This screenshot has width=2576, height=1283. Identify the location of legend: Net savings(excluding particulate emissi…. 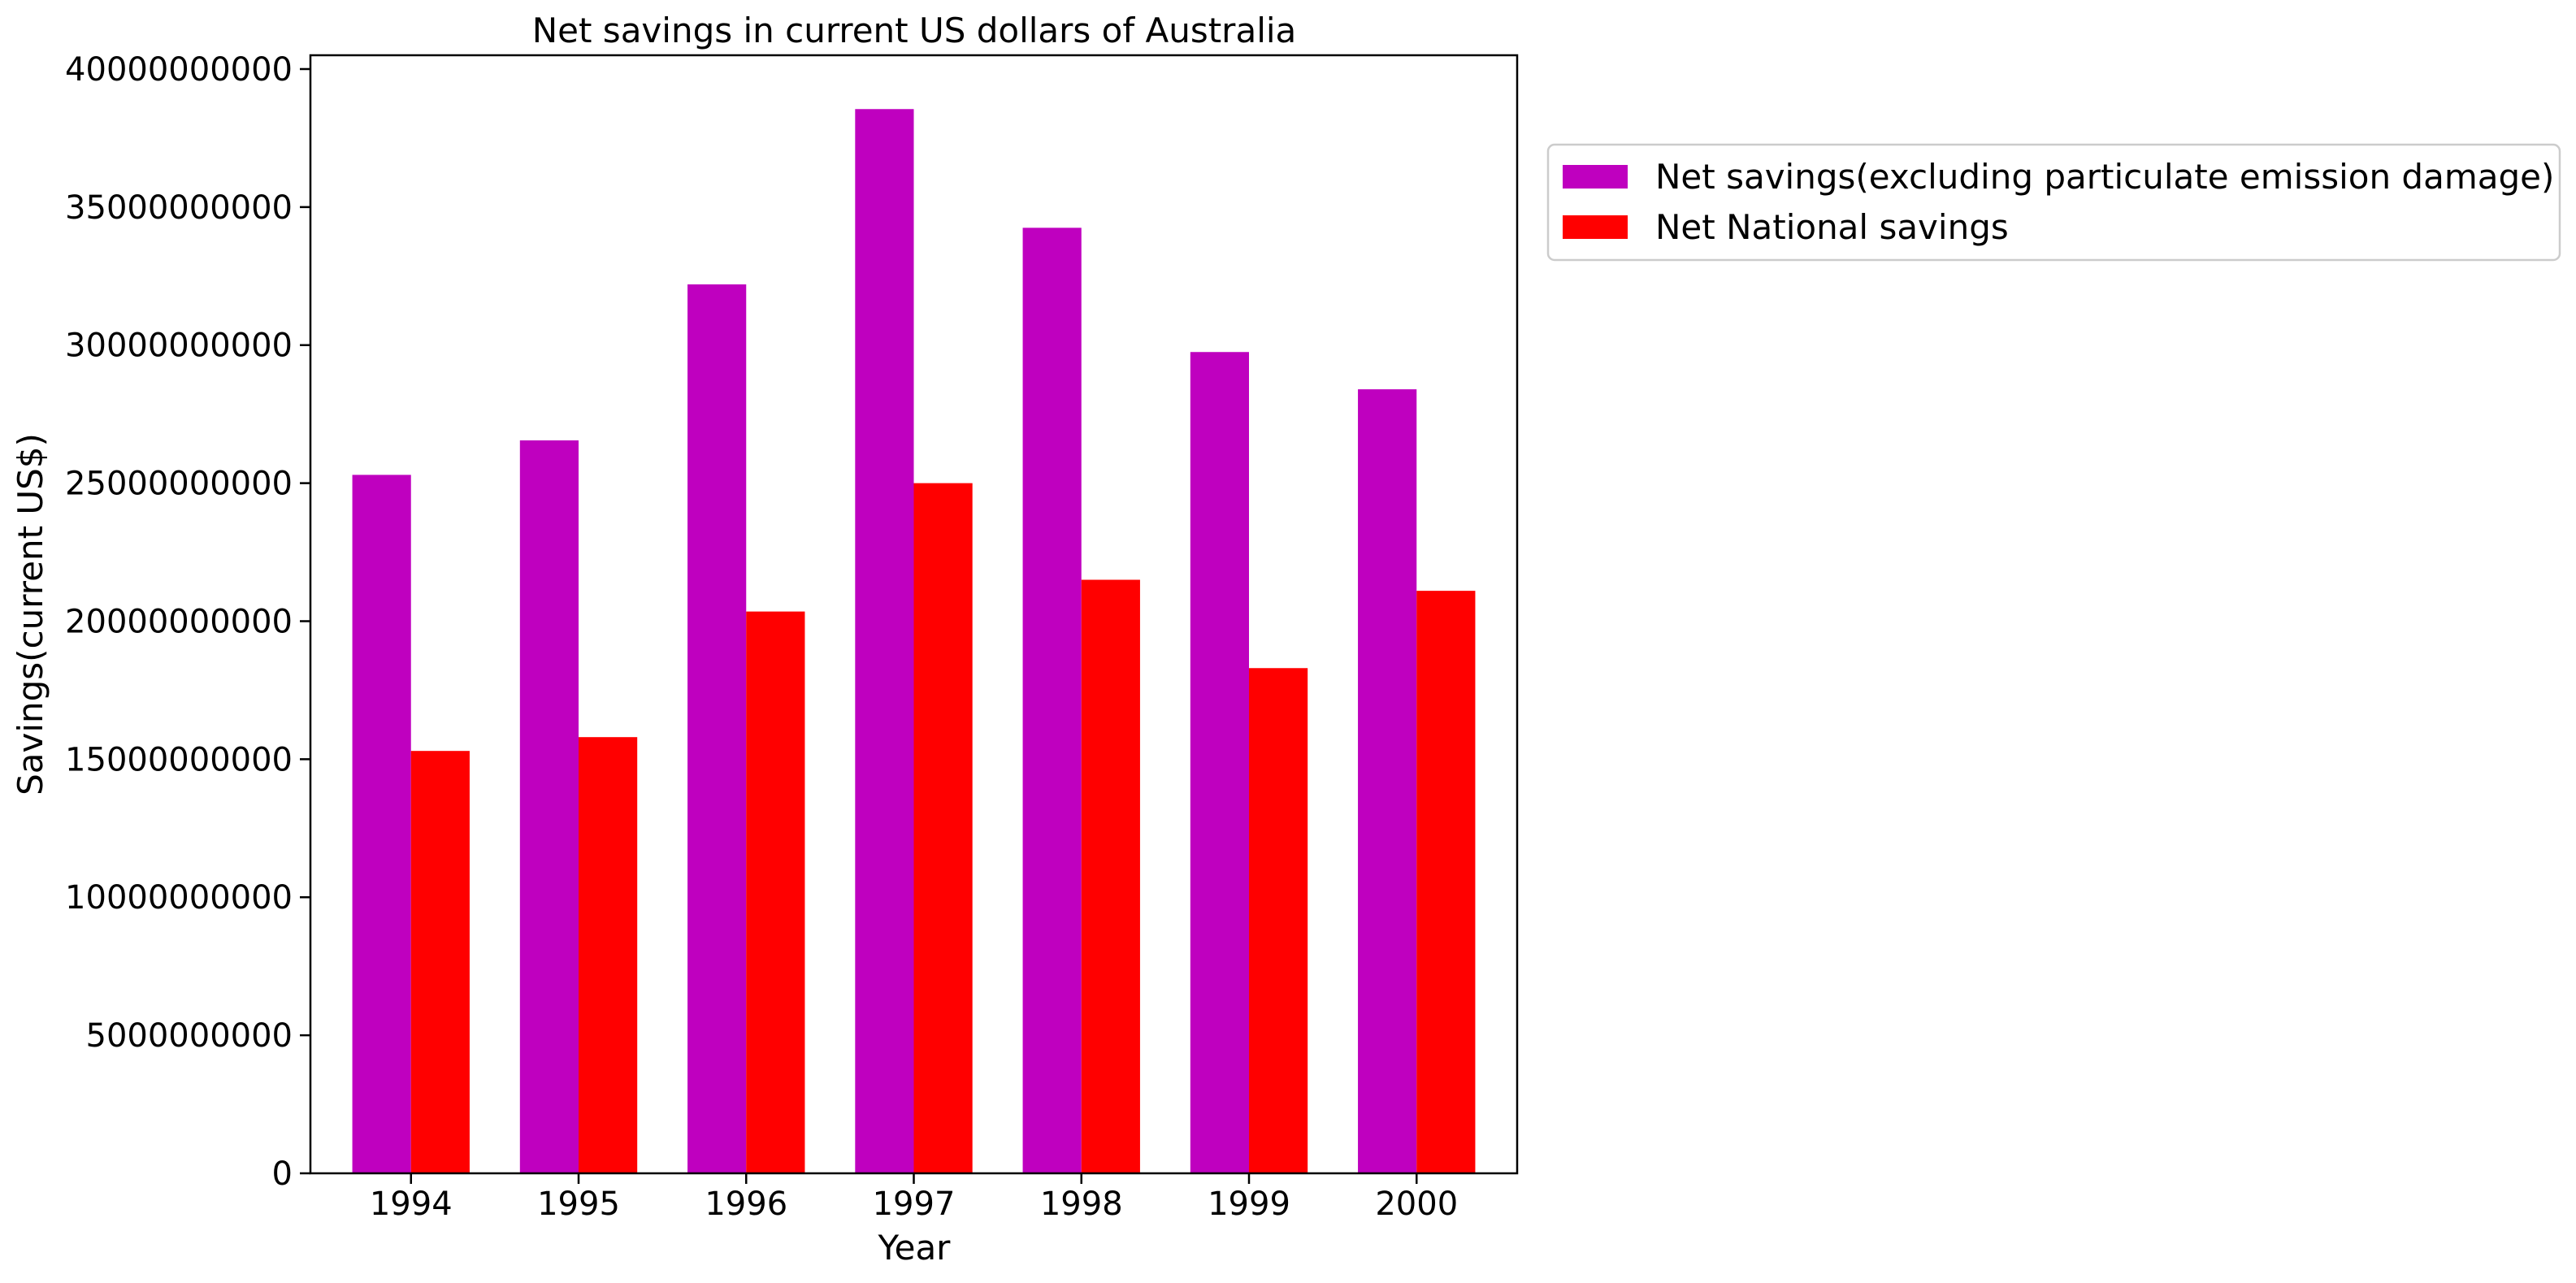
(2053, 202).